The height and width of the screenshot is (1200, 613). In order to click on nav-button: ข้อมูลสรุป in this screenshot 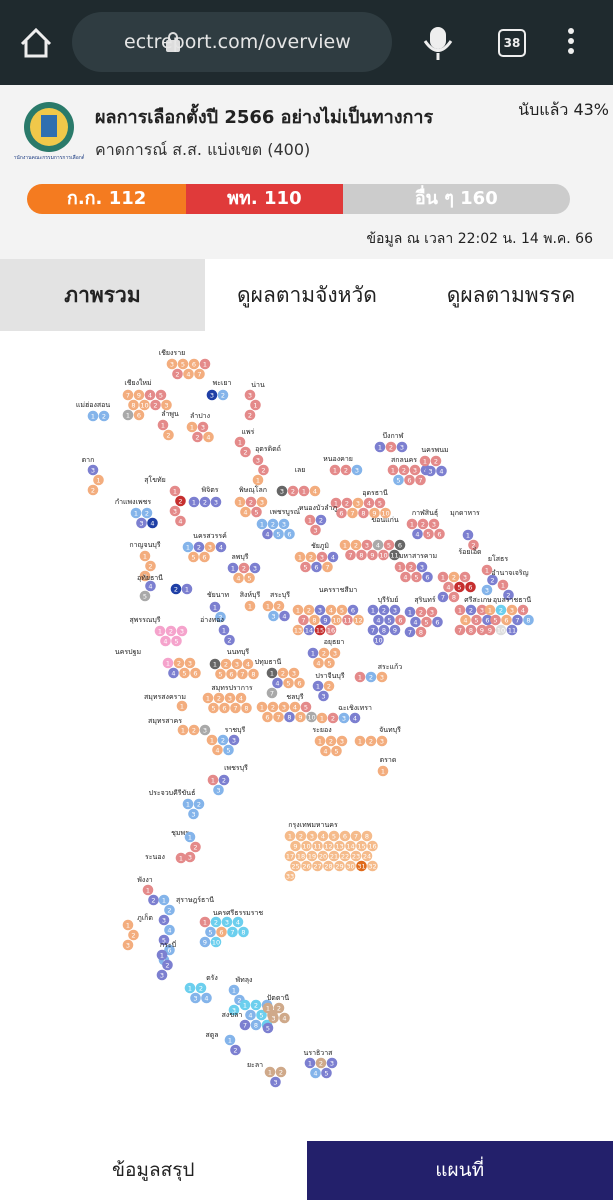, I will do `click(153, 1170)`.